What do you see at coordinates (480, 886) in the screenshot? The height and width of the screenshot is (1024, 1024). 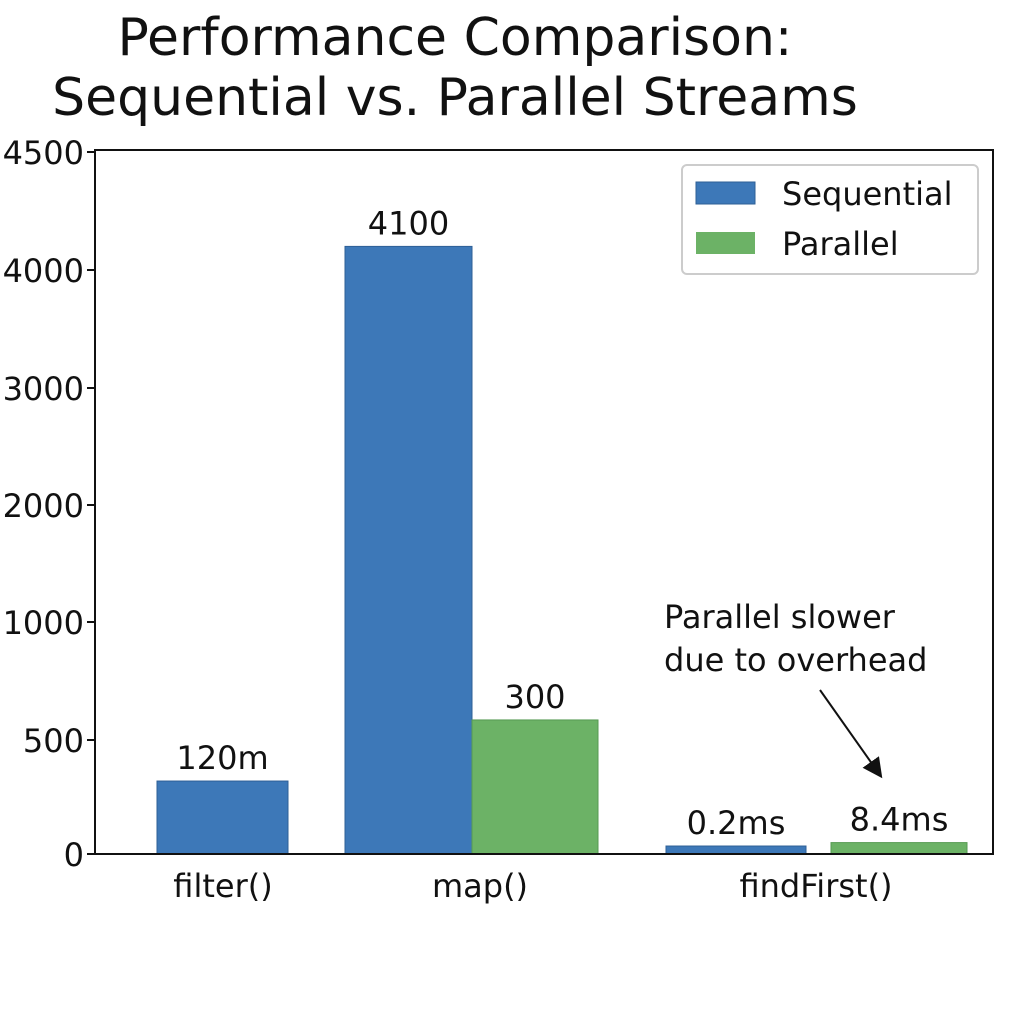 I see `x-category-label: map()` at bounding box center [480, 886].